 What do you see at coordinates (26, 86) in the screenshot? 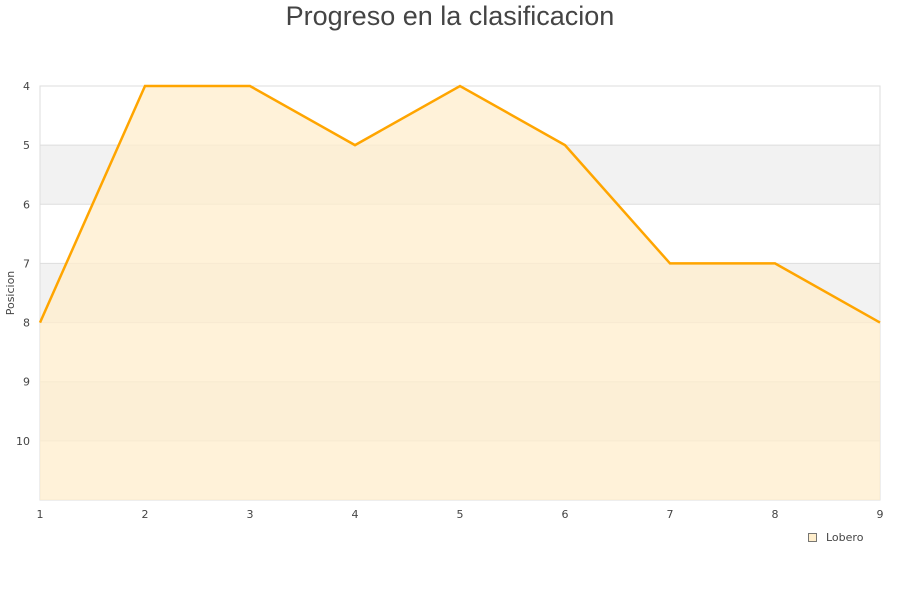
I see `y-tick-label: 4` at bounding box center [26, 86].